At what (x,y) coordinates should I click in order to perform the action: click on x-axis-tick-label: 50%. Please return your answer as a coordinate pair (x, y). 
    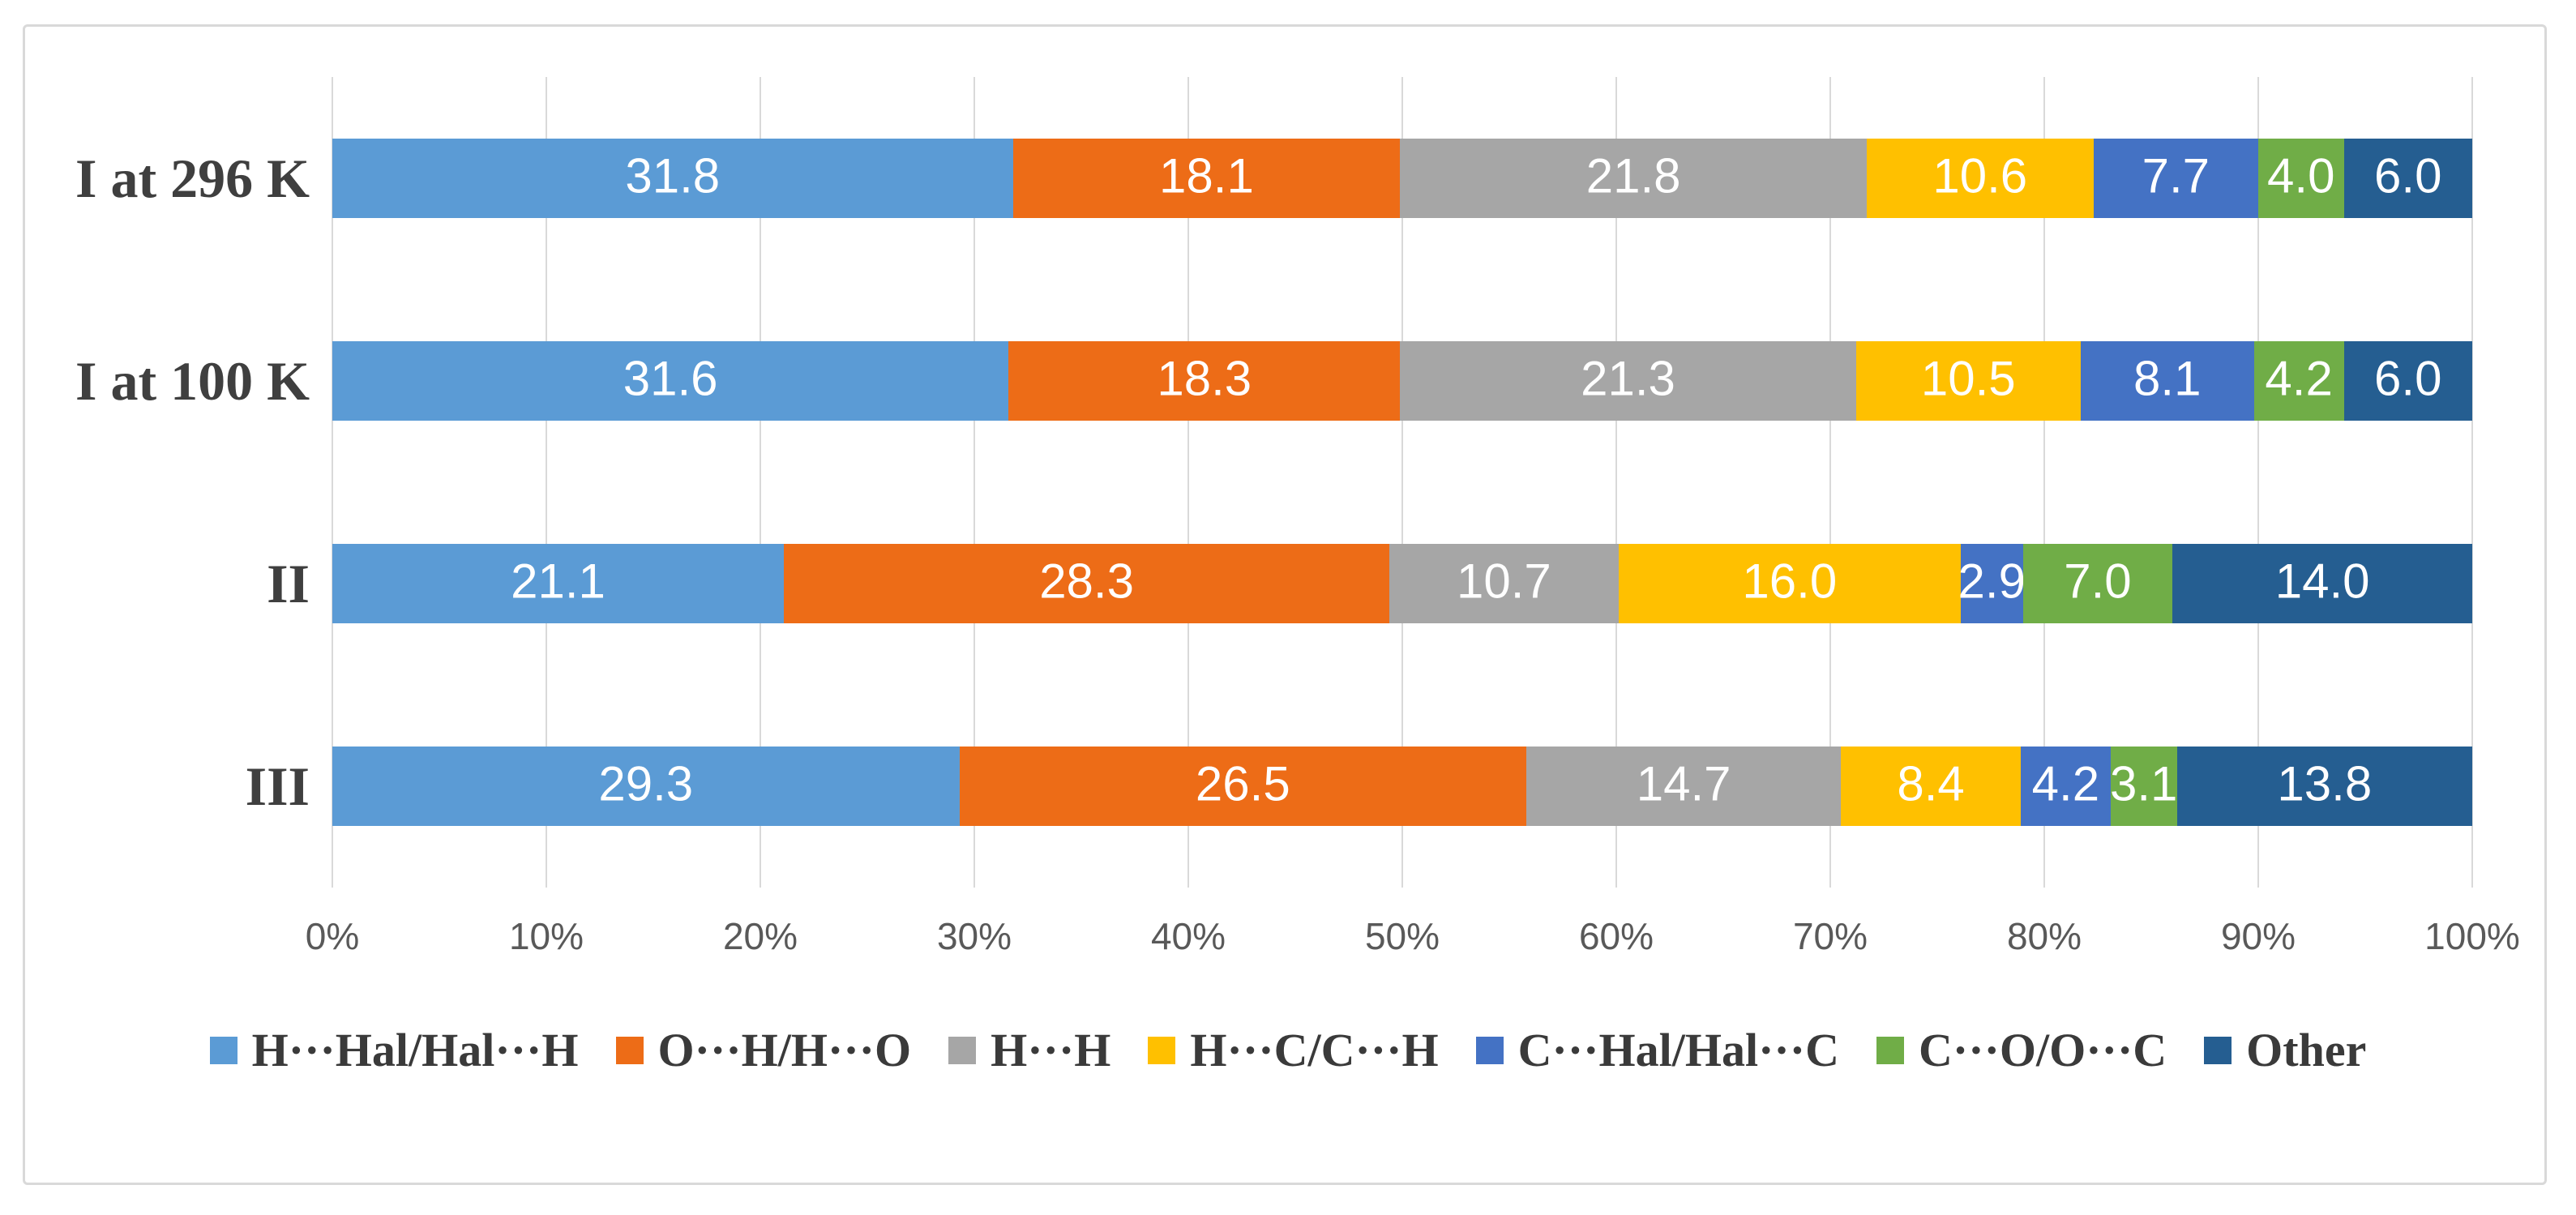
    Looking at the image, I should click on (1402, 936).